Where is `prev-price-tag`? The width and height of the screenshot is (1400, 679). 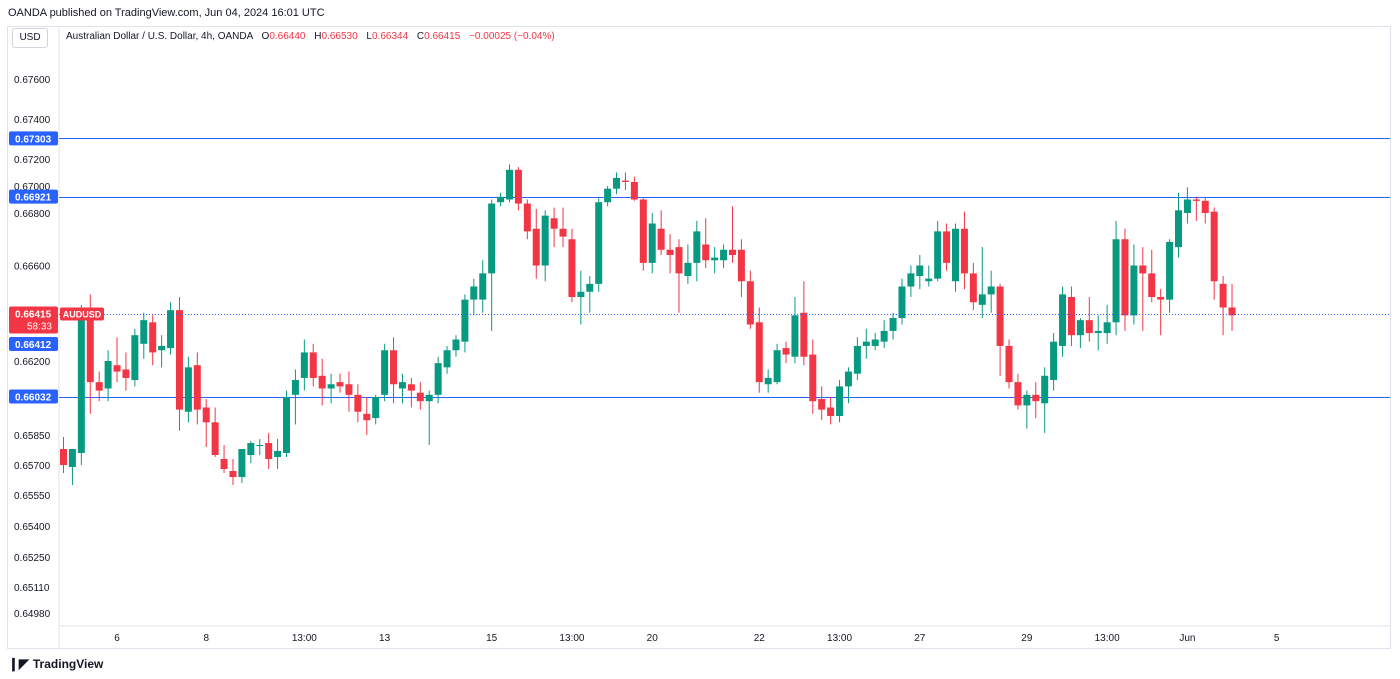
prev-price-tag is located at coordinates (33, 344).